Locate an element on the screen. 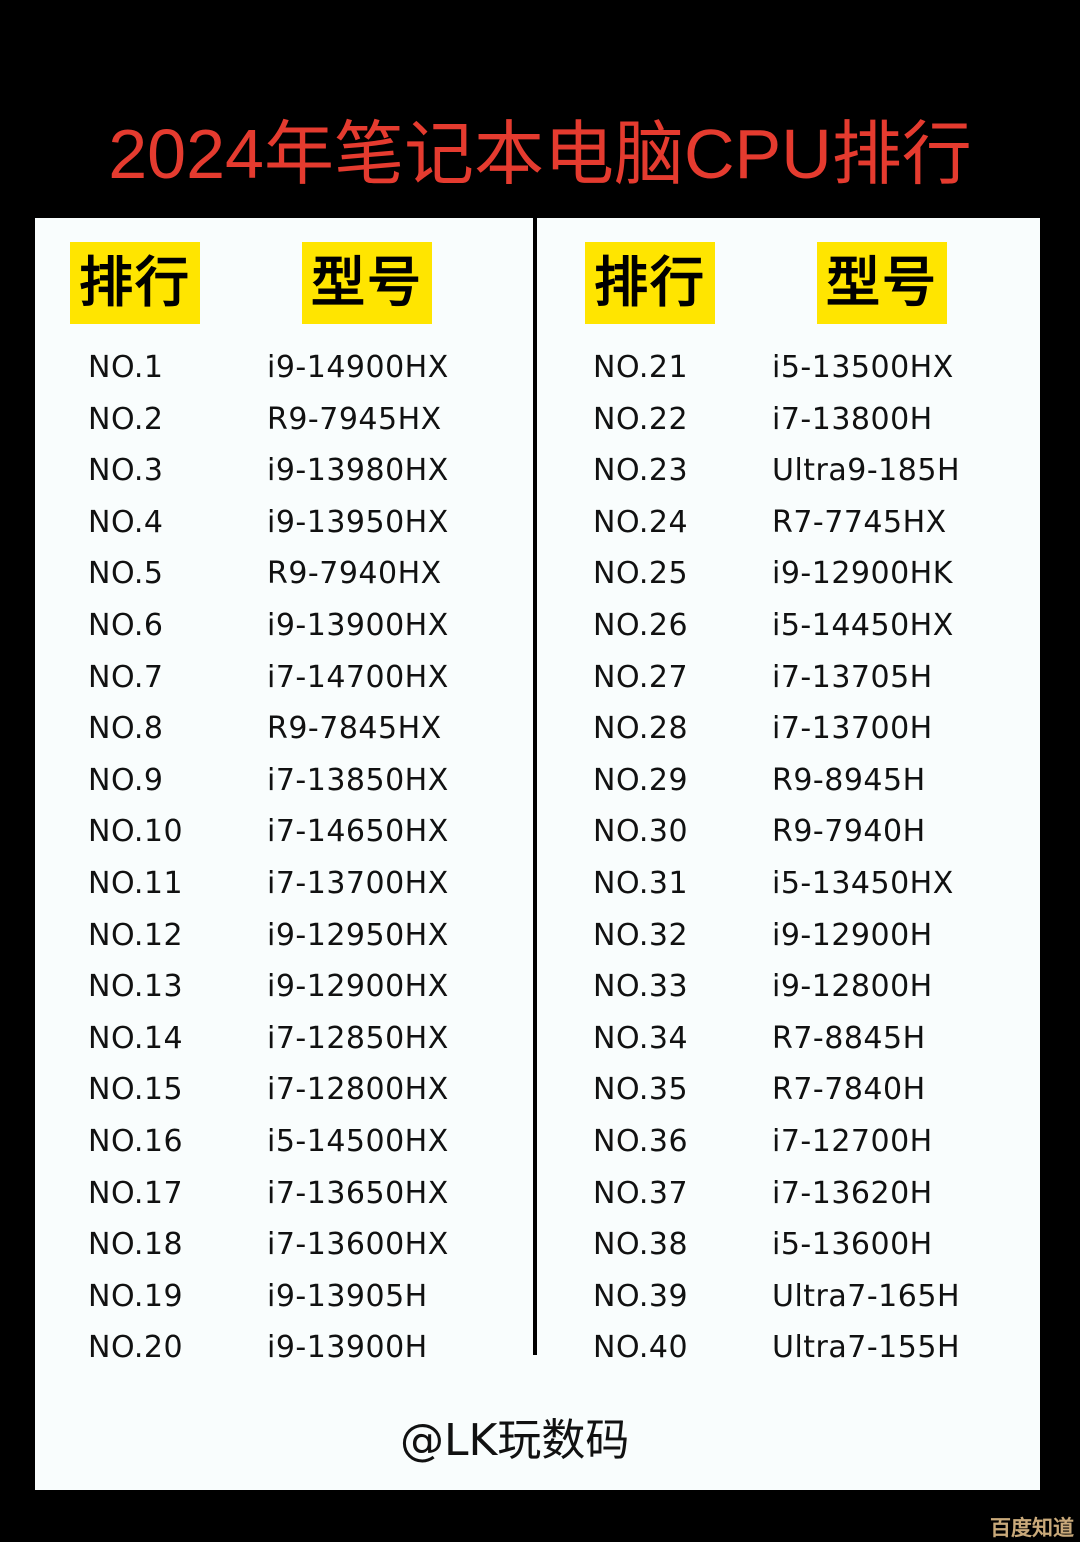 Image resolution: width=1080 pixels, height=1542 pixels. left-model-cell: i9-13980HX is located at coordinates (358, 471).